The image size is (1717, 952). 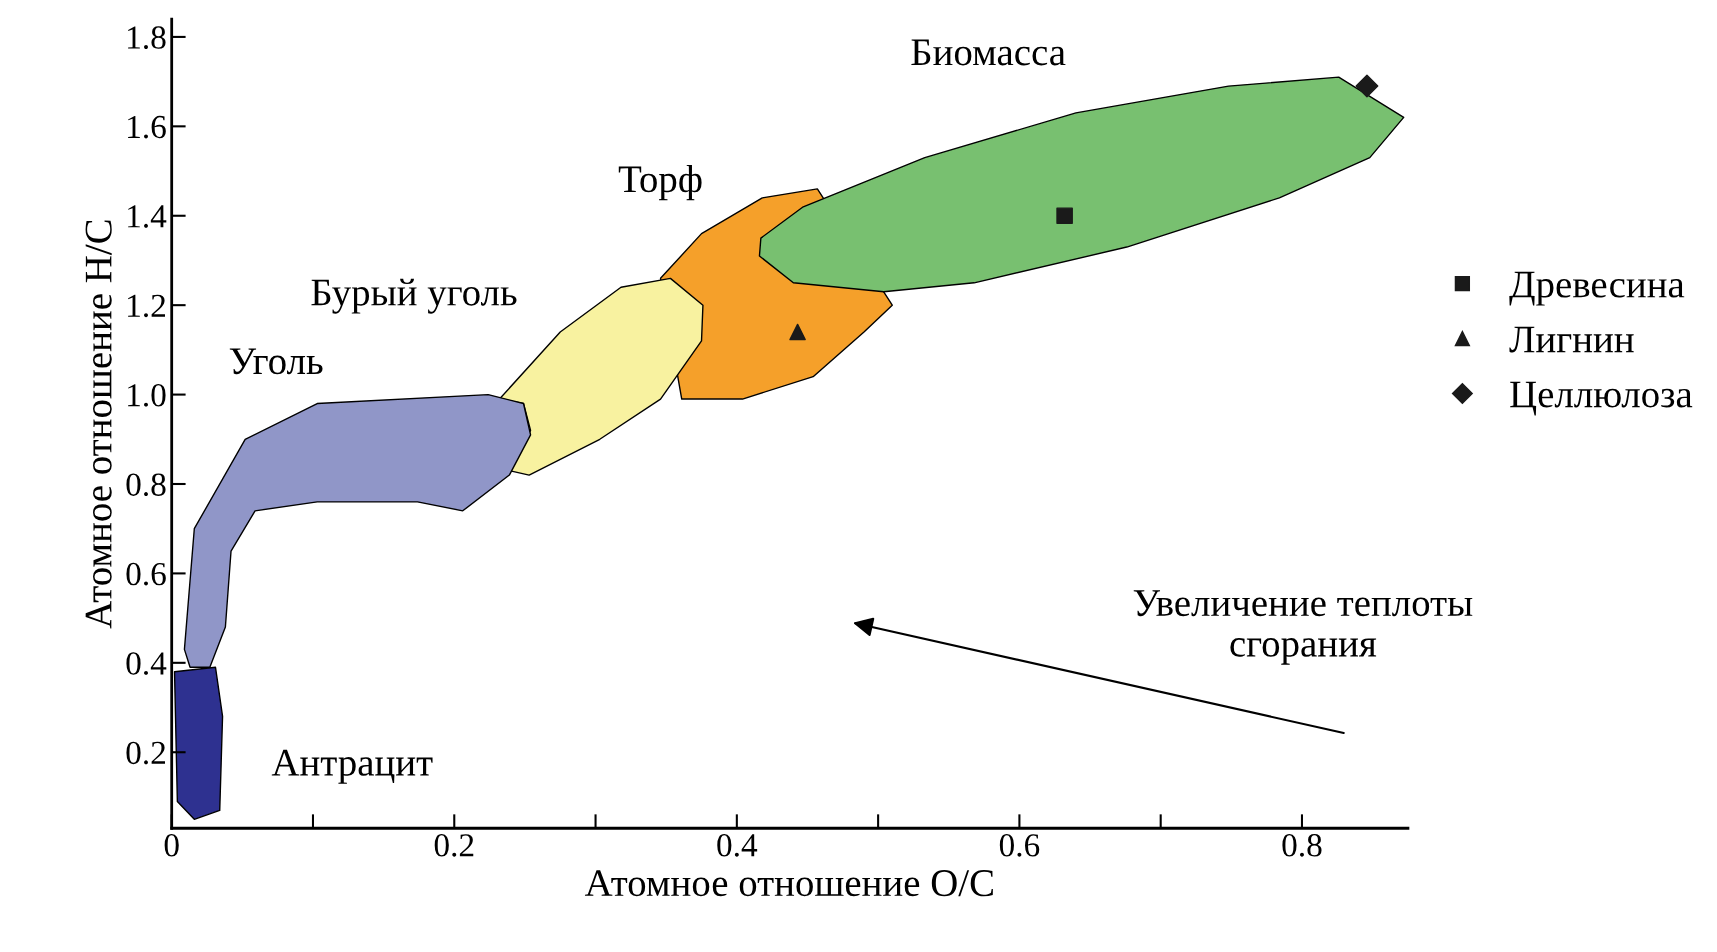 What do you see at coordinates (147, 216) in the screenshot?
I see `y-tick-label: 1.4` at bounding box center [147, 216].